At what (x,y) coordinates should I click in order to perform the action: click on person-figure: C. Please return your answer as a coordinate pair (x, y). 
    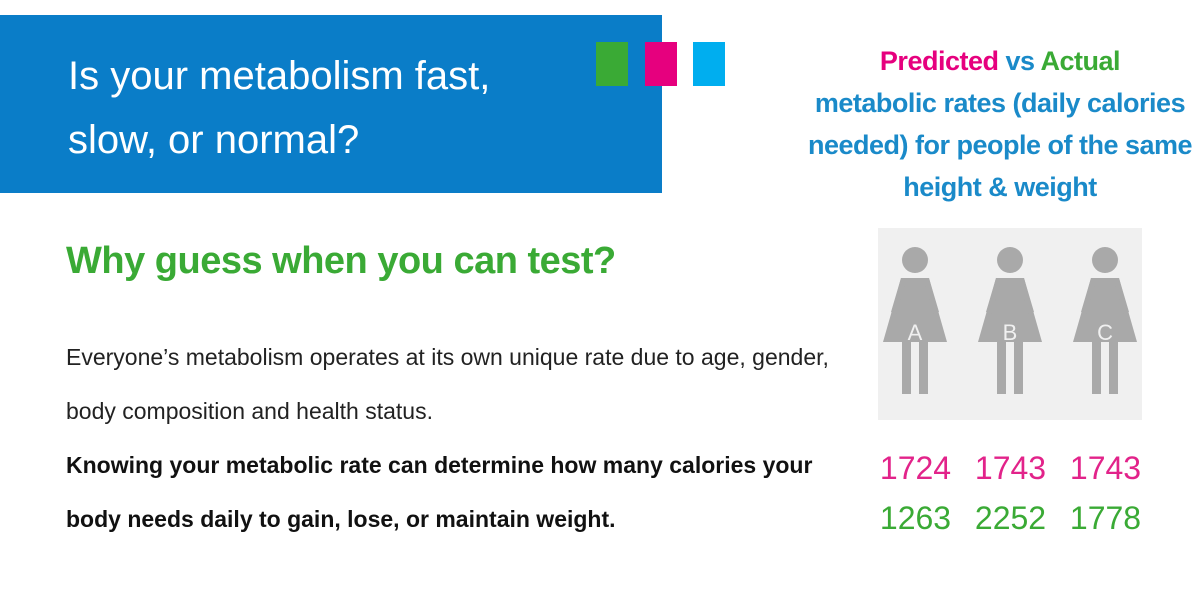
    Looking at the image, I should click on (1105, 320).